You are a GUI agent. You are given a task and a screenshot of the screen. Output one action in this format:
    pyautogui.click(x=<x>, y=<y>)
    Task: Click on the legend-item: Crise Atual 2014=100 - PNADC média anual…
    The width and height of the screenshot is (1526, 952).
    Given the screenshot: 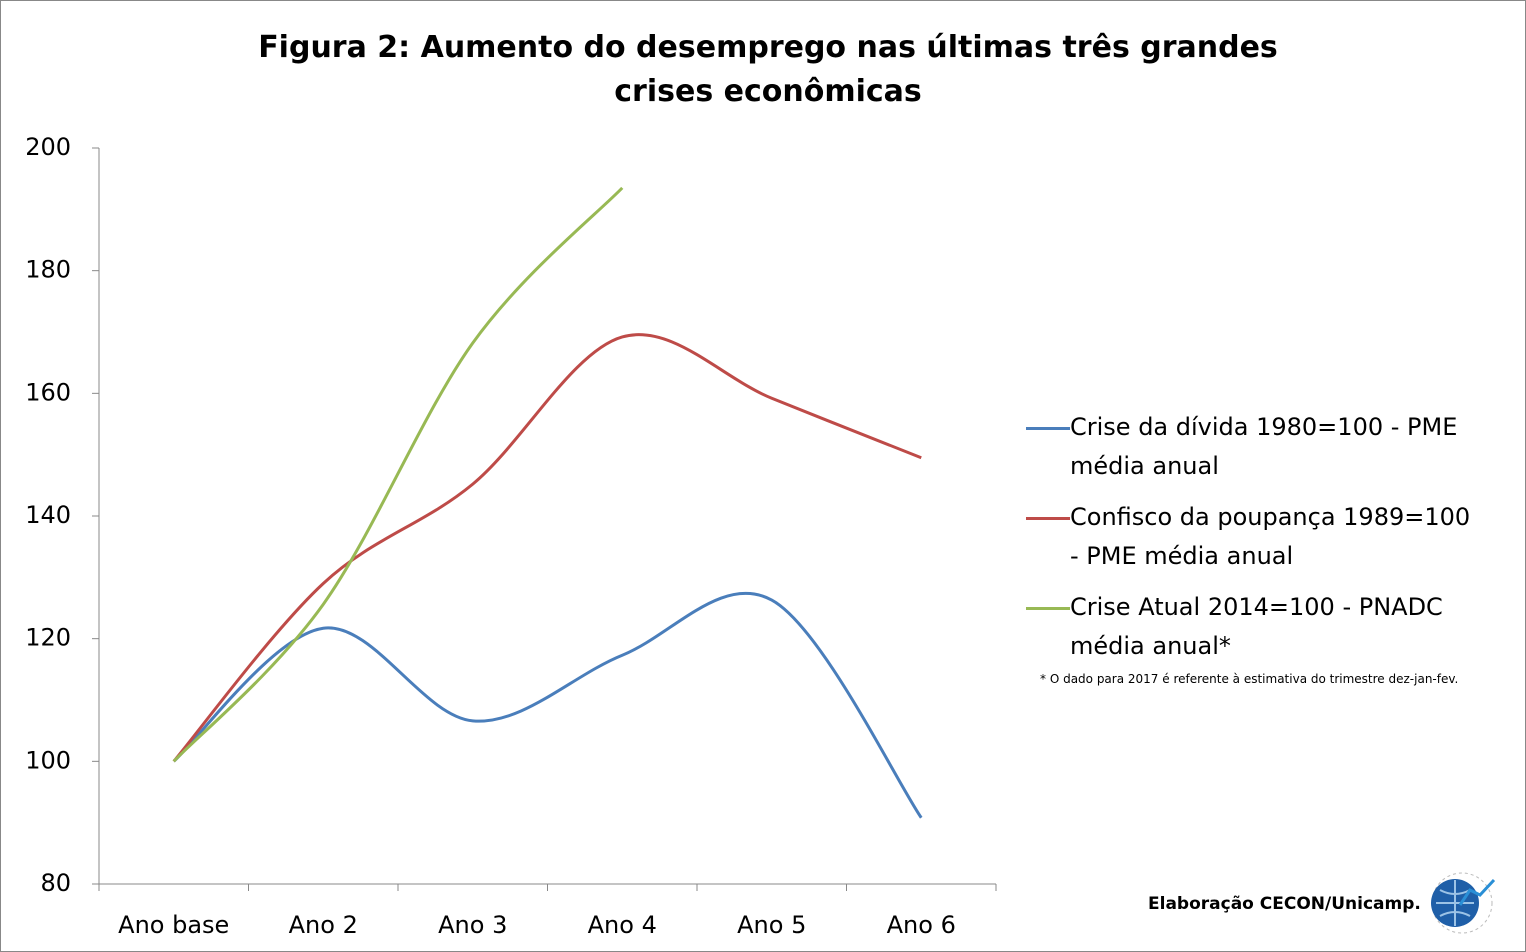 What is the action you would take?
    pyautogui.click(x=1256, y=627)
    